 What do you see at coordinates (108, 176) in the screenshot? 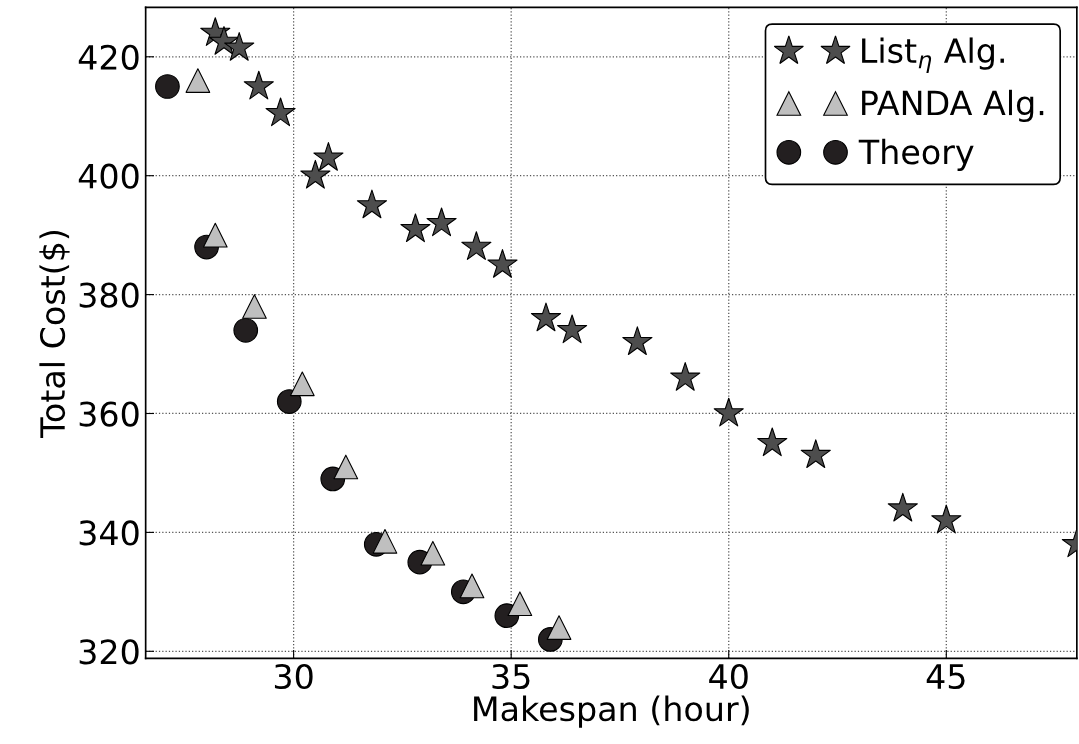
I see `y-tick-label: 400` at bounding box center [108, 176].